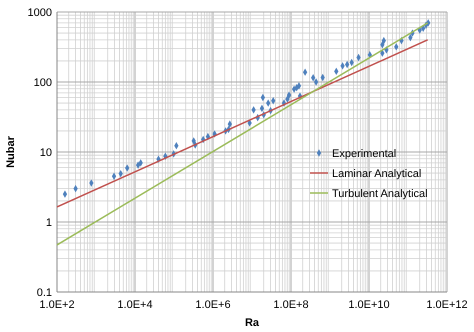  I want to click on x-tick-label: 1.0E+10, so click(369, 305).